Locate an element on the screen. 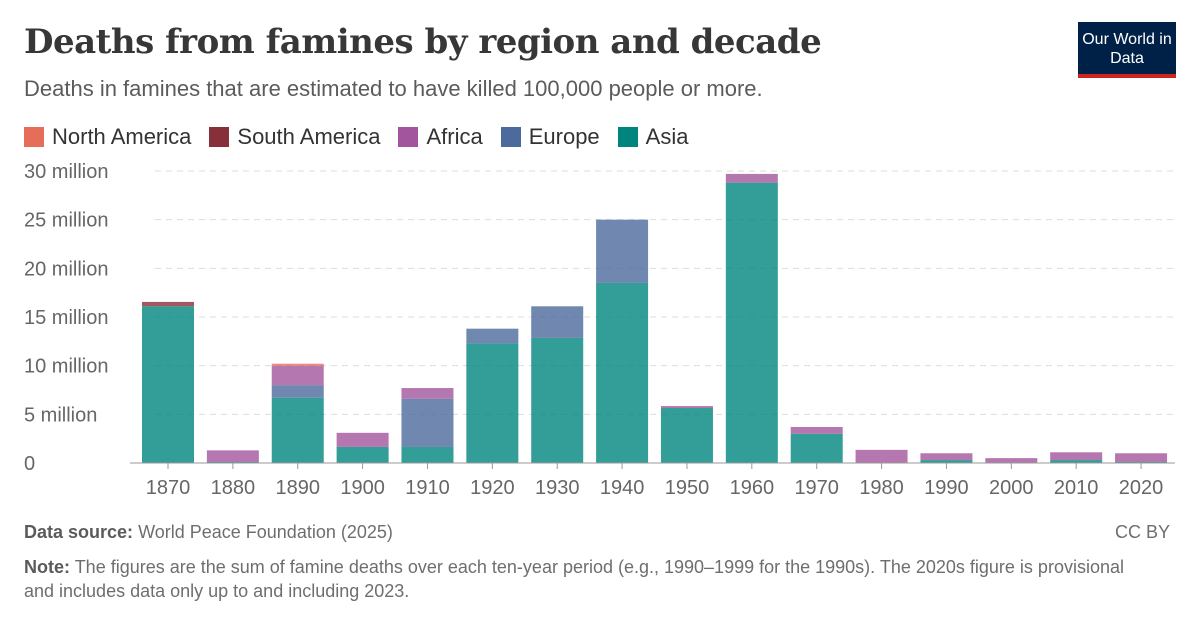 Image resolution: width=1200 pixels, height=628 pixels. x-tick-label: 1950 is located at coordinates (687, 488).